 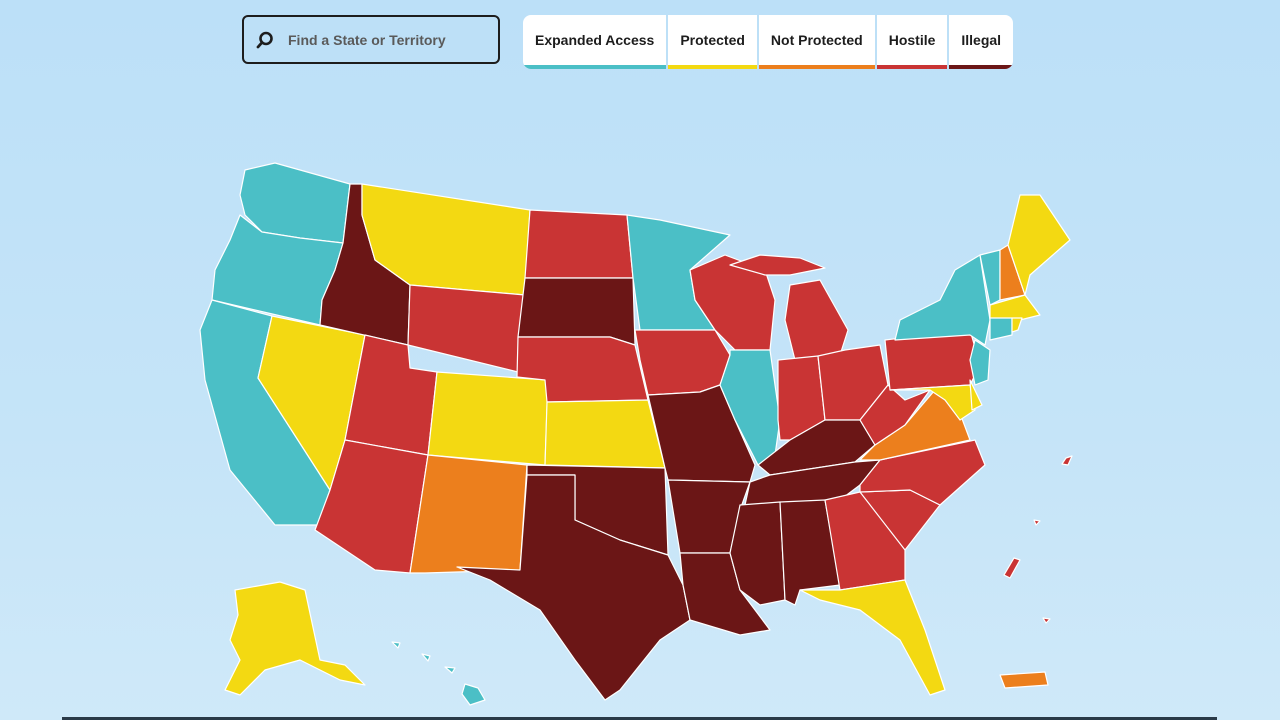 I want to click on state-nj, so click(x=980, y=362).